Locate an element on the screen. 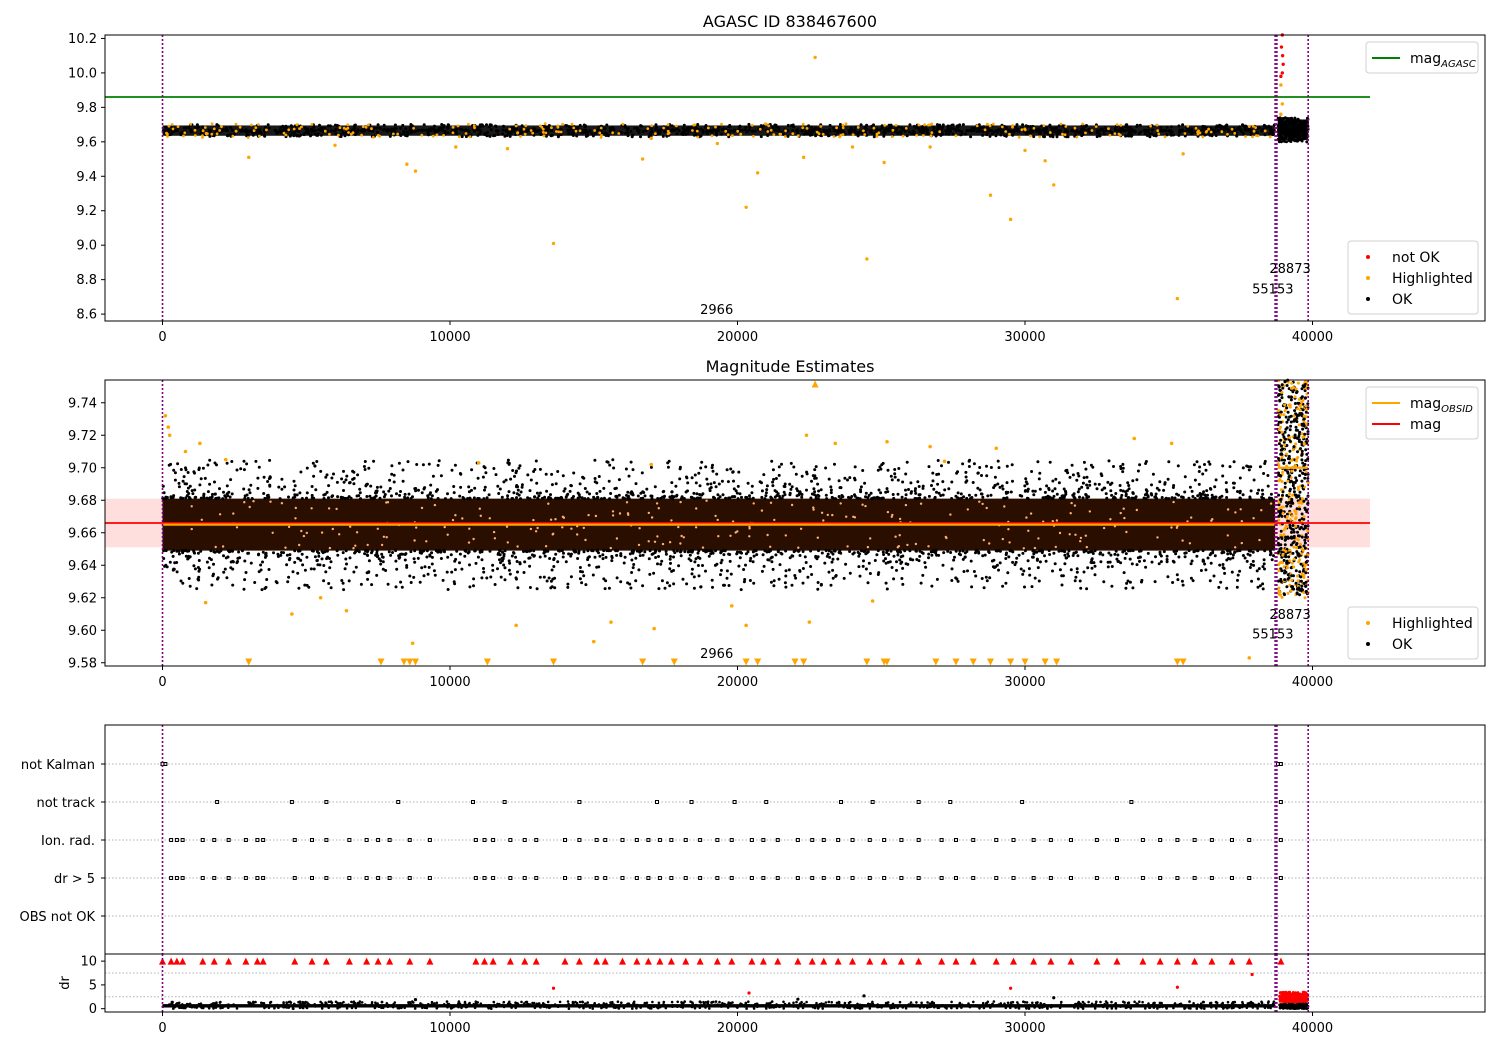 This screenshot has width=1500, height=1050. not-ok-point is located at coordinates (1282, 73).